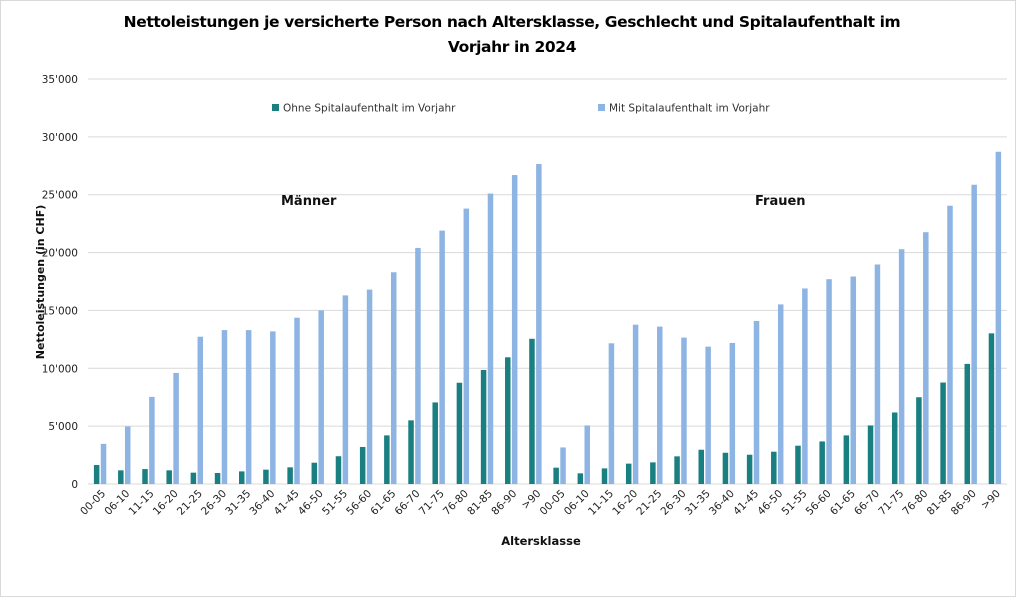  Describe the element at coordinates (60, 80) in the screenshot. I see `y-tick-label: 35'000` at that location.